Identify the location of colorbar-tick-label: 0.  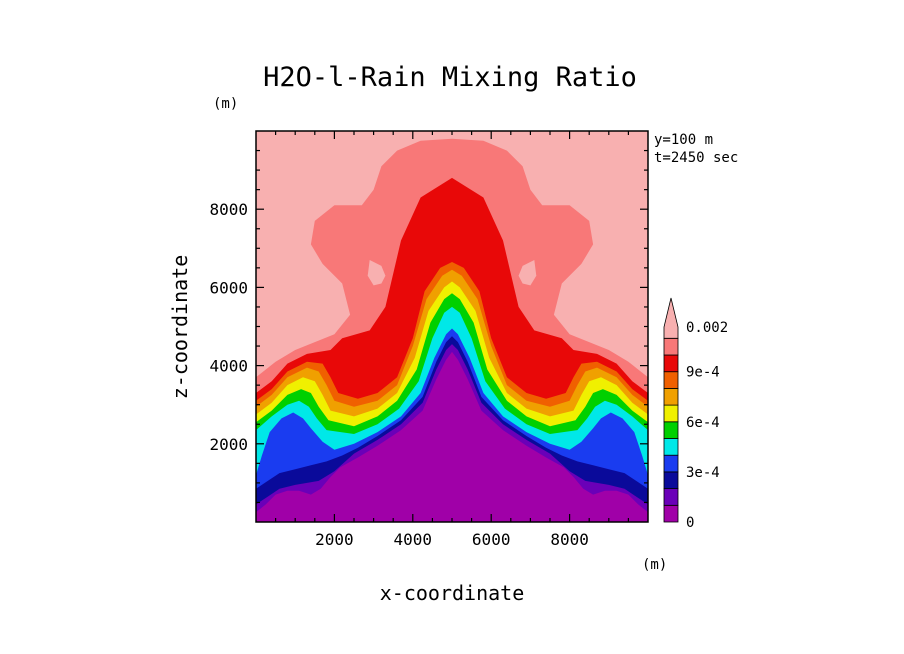
(690, 523).